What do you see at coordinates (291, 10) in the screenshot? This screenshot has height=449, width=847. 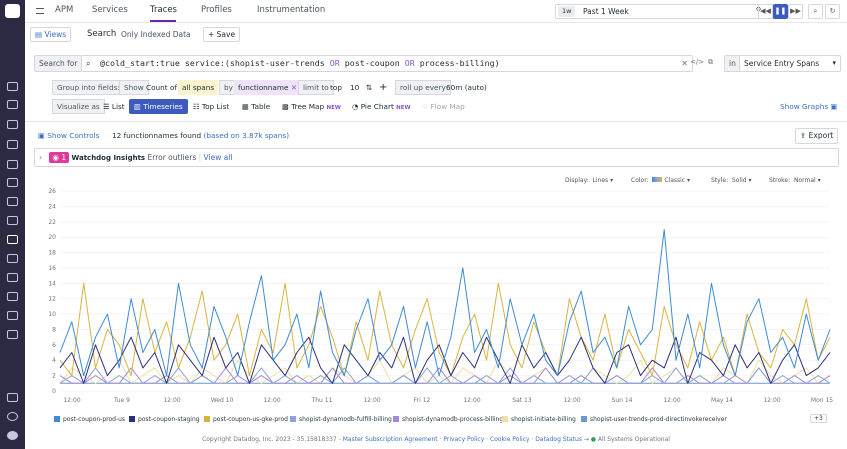 I see `tab-instrumentation: Instrumentation` at bounding box center [291, 10].